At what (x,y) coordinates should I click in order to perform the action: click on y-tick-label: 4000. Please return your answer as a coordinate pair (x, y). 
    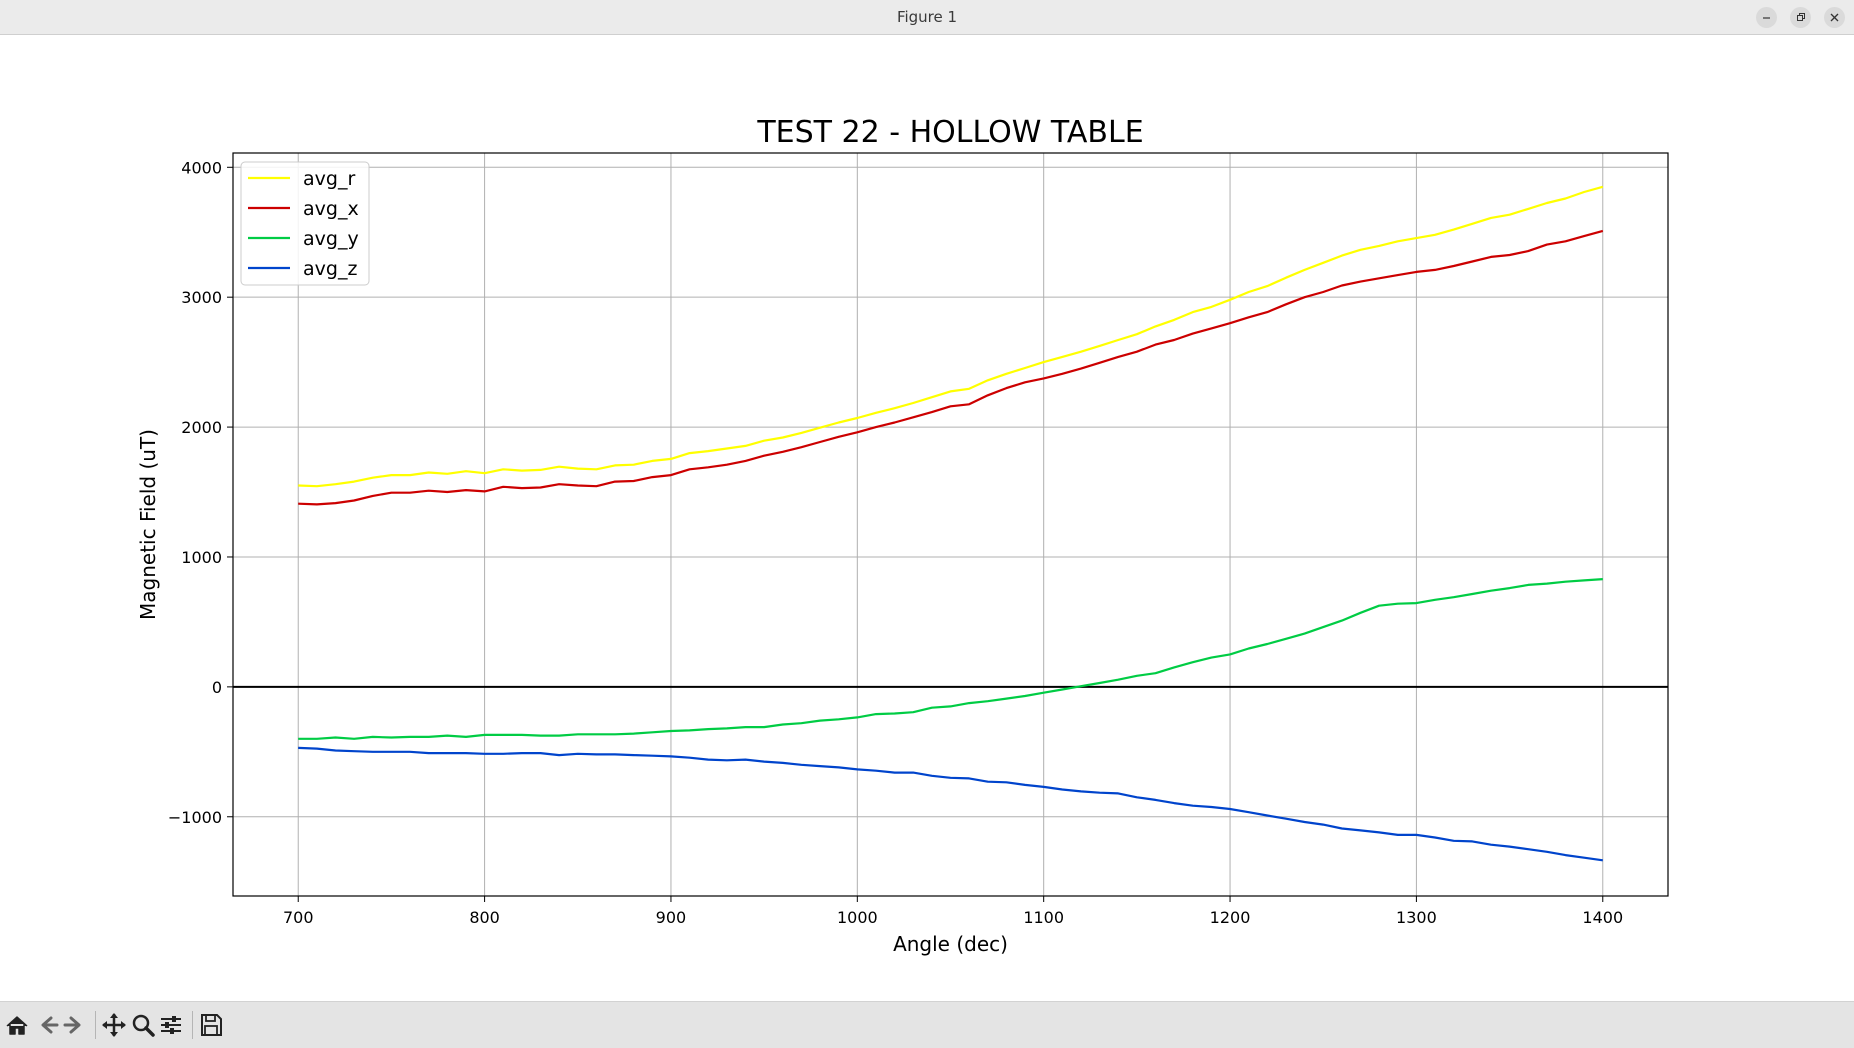
    Looking at the image, I should click on (201, 167).